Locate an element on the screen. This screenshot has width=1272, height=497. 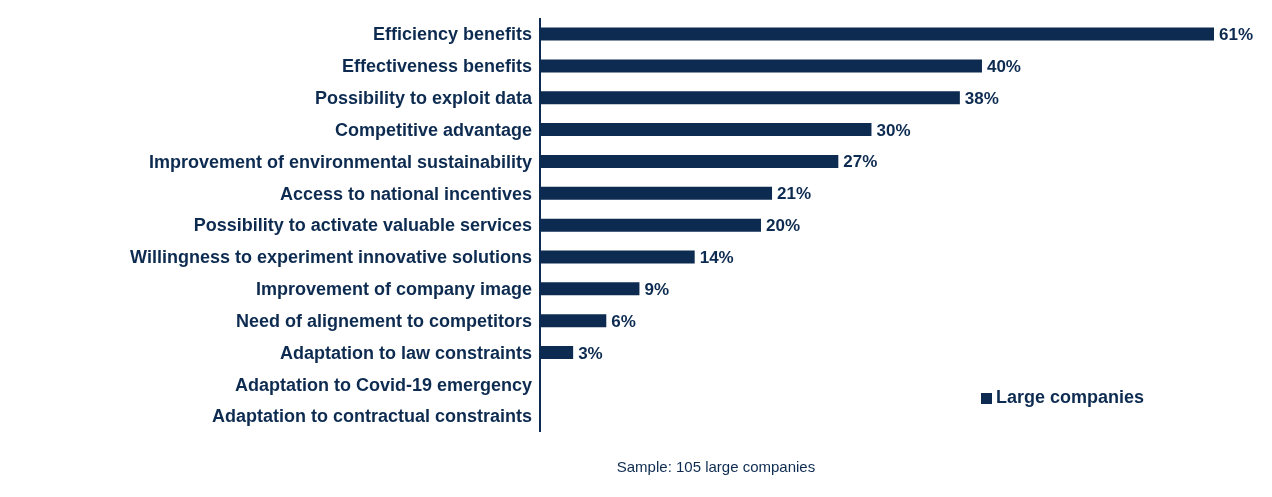
y-tick-label: Improvement of company image is located at coordinates (393, 289).